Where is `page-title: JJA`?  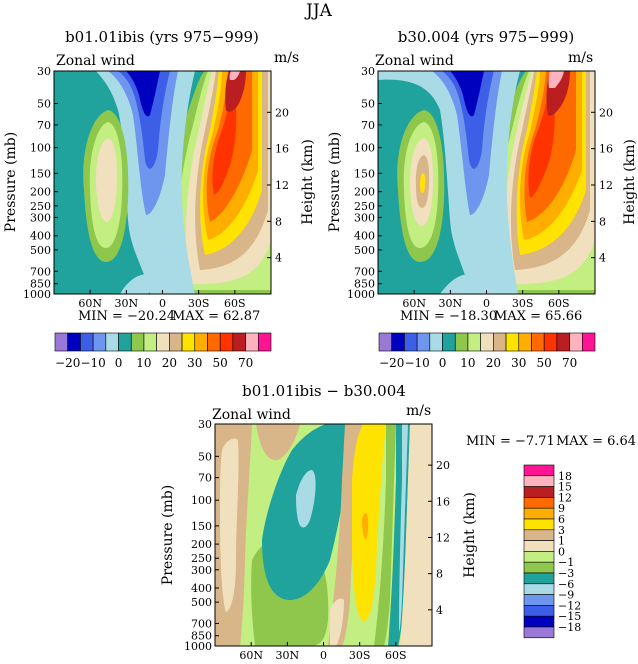 page-title: JJA is located at coordinates (318, 11).